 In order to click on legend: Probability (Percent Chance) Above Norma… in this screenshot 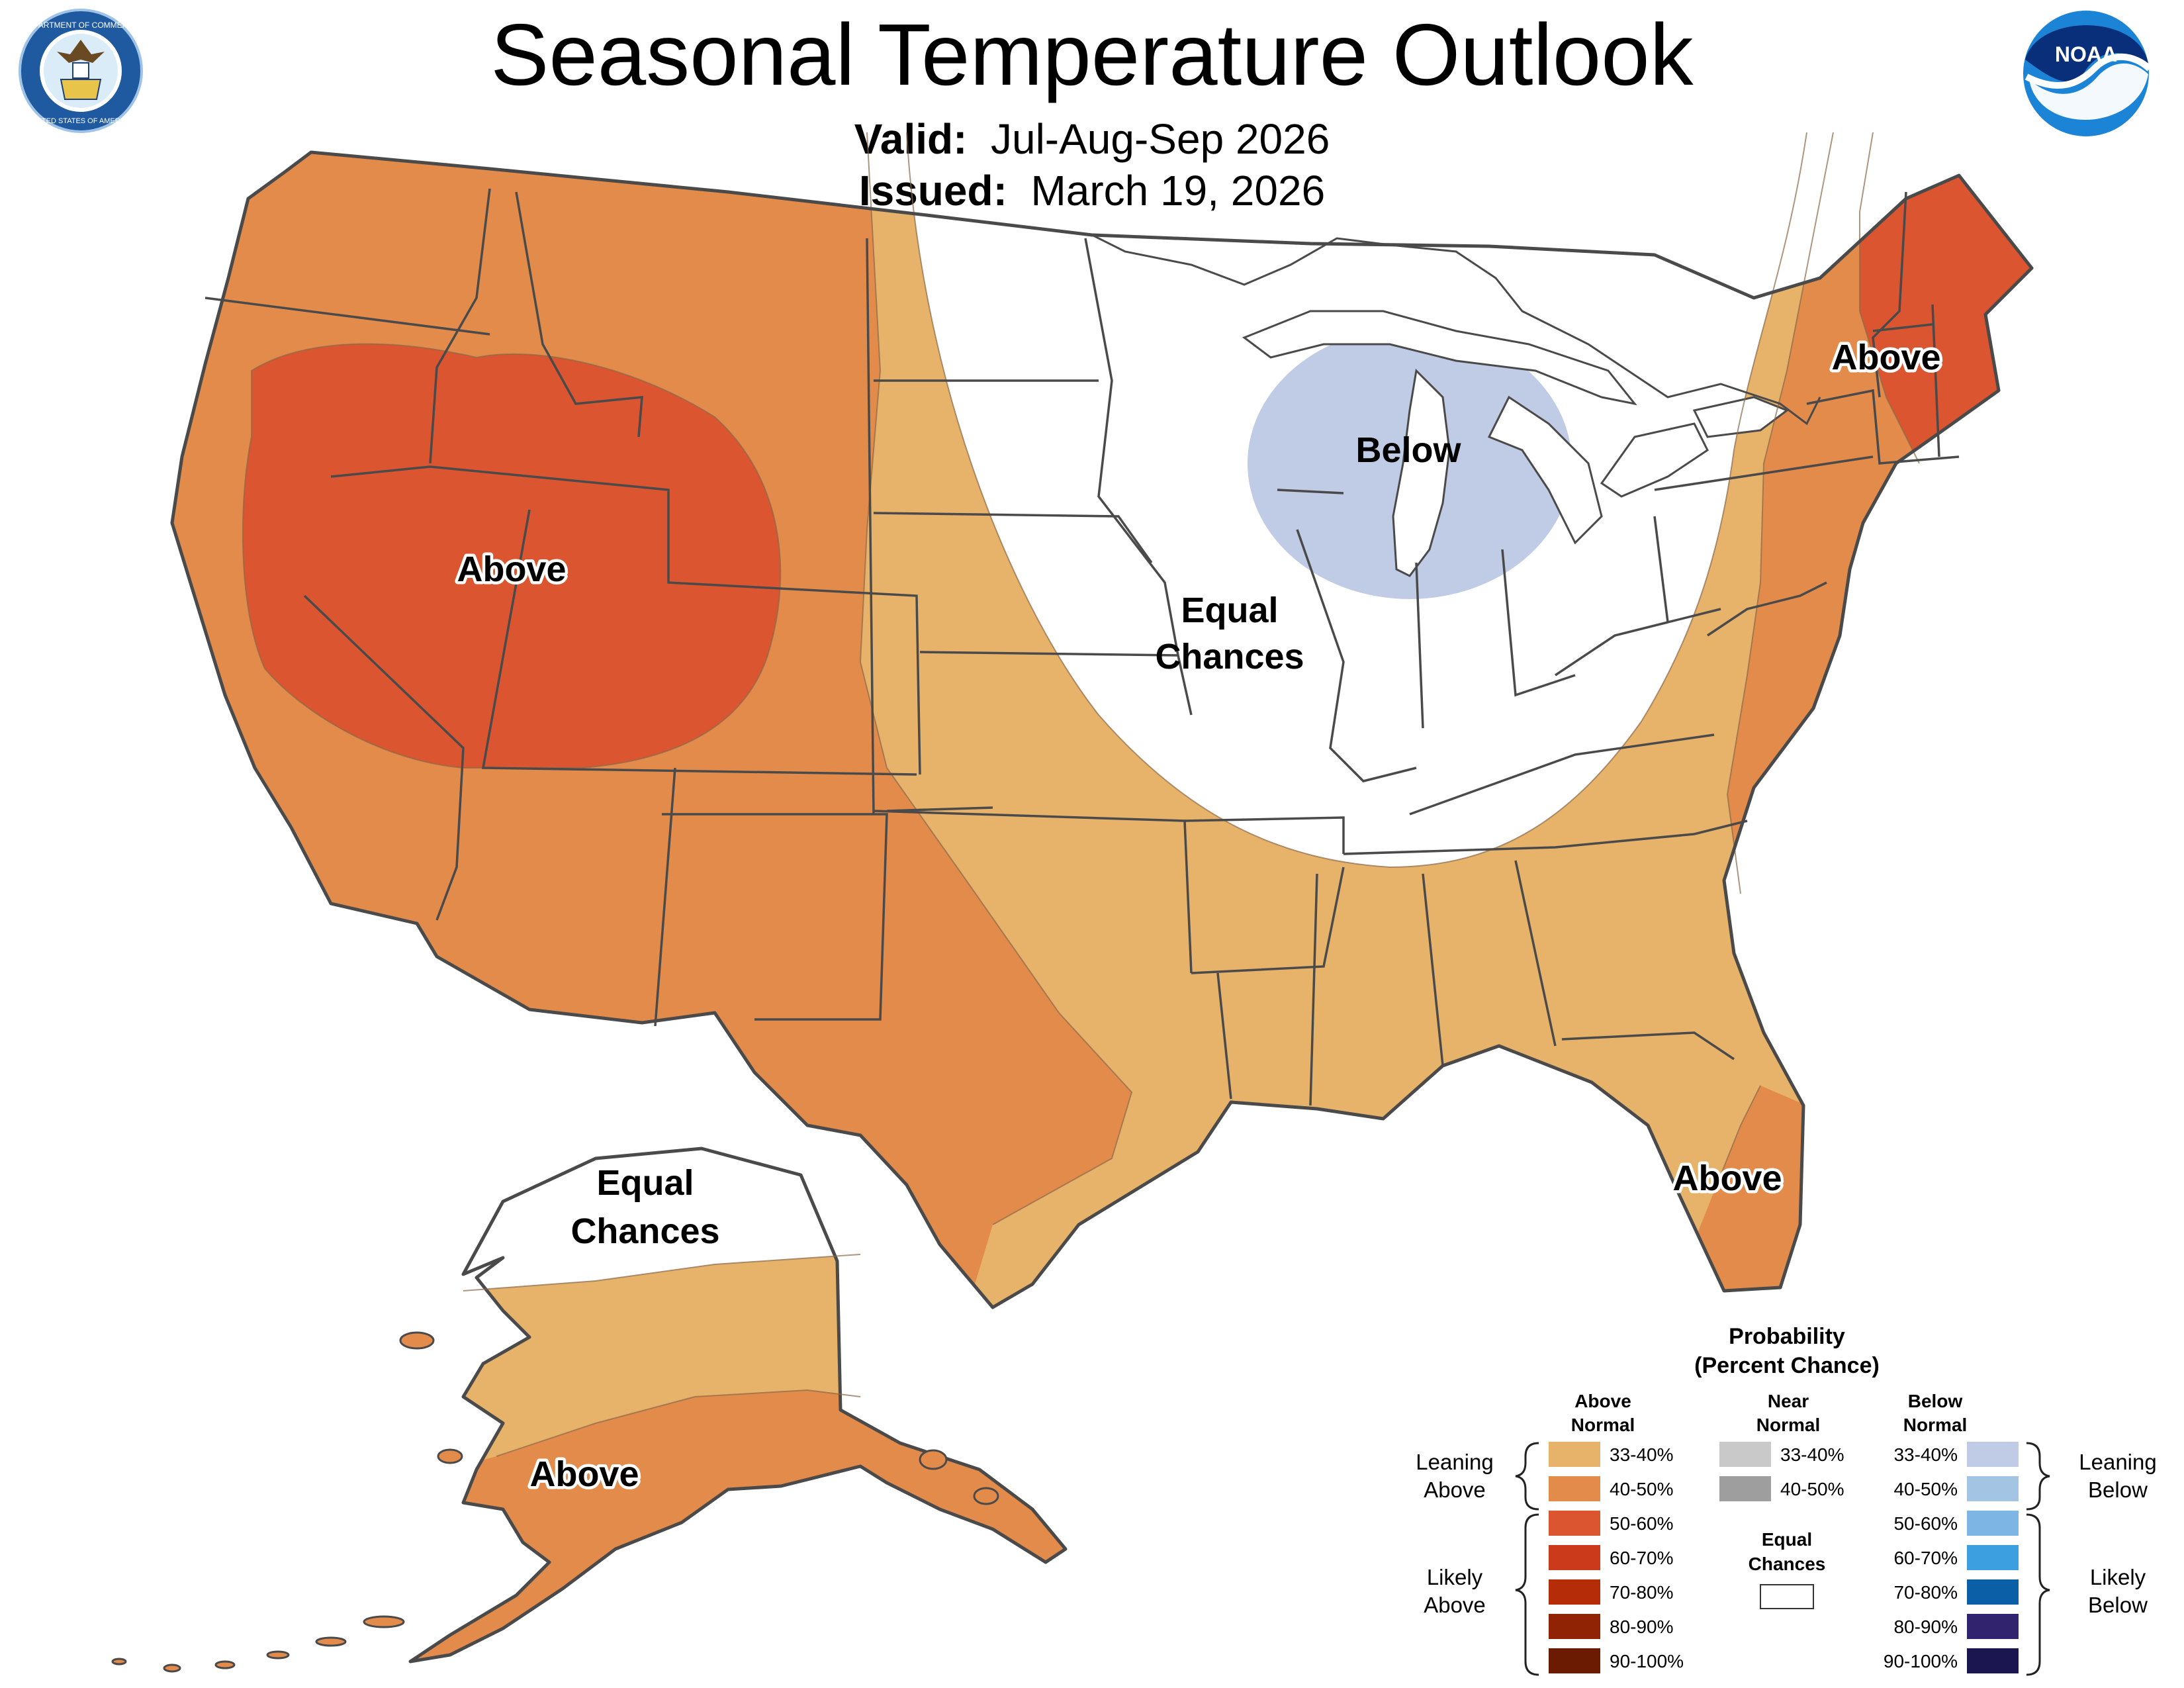, I will do `click(1786, 1500)`.